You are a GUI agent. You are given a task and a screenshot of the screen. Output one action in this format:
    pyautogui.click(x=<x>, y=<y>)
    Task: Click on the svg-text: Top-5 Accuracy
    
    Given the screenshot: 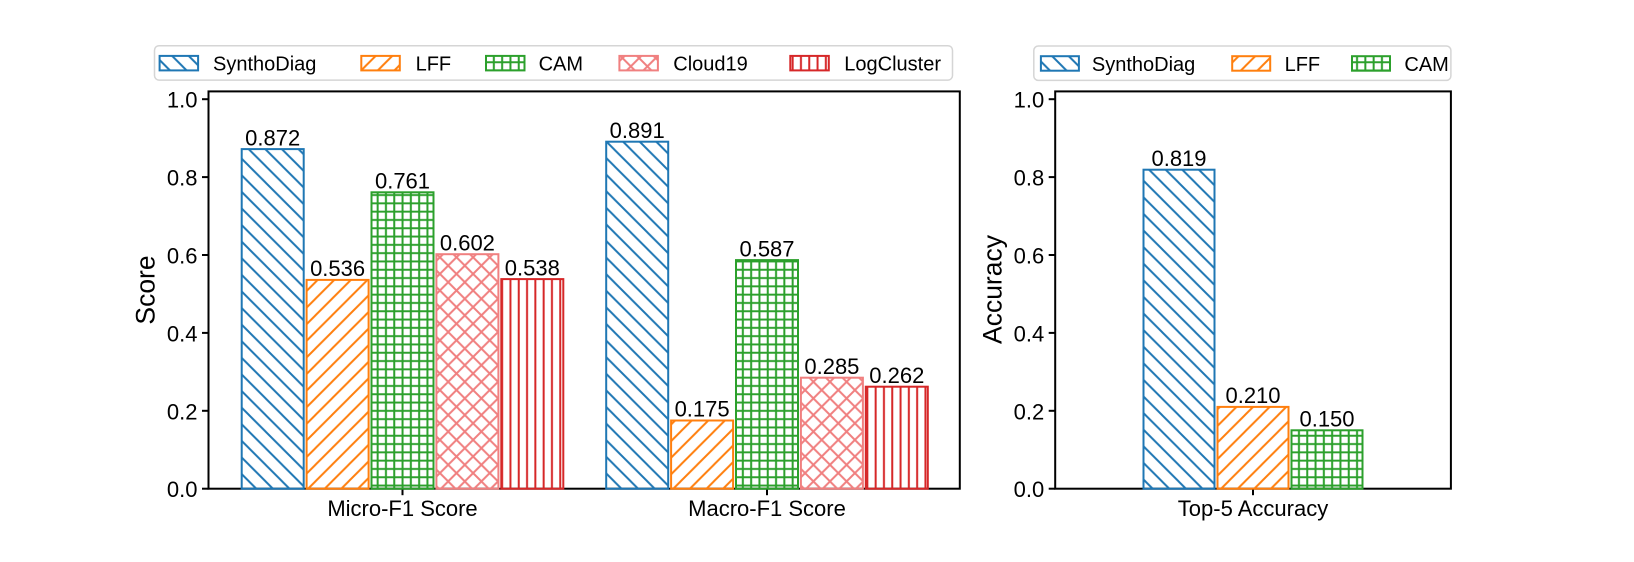 What is the action you would take?
    pyautogui.click(x=1253, y=508)
    